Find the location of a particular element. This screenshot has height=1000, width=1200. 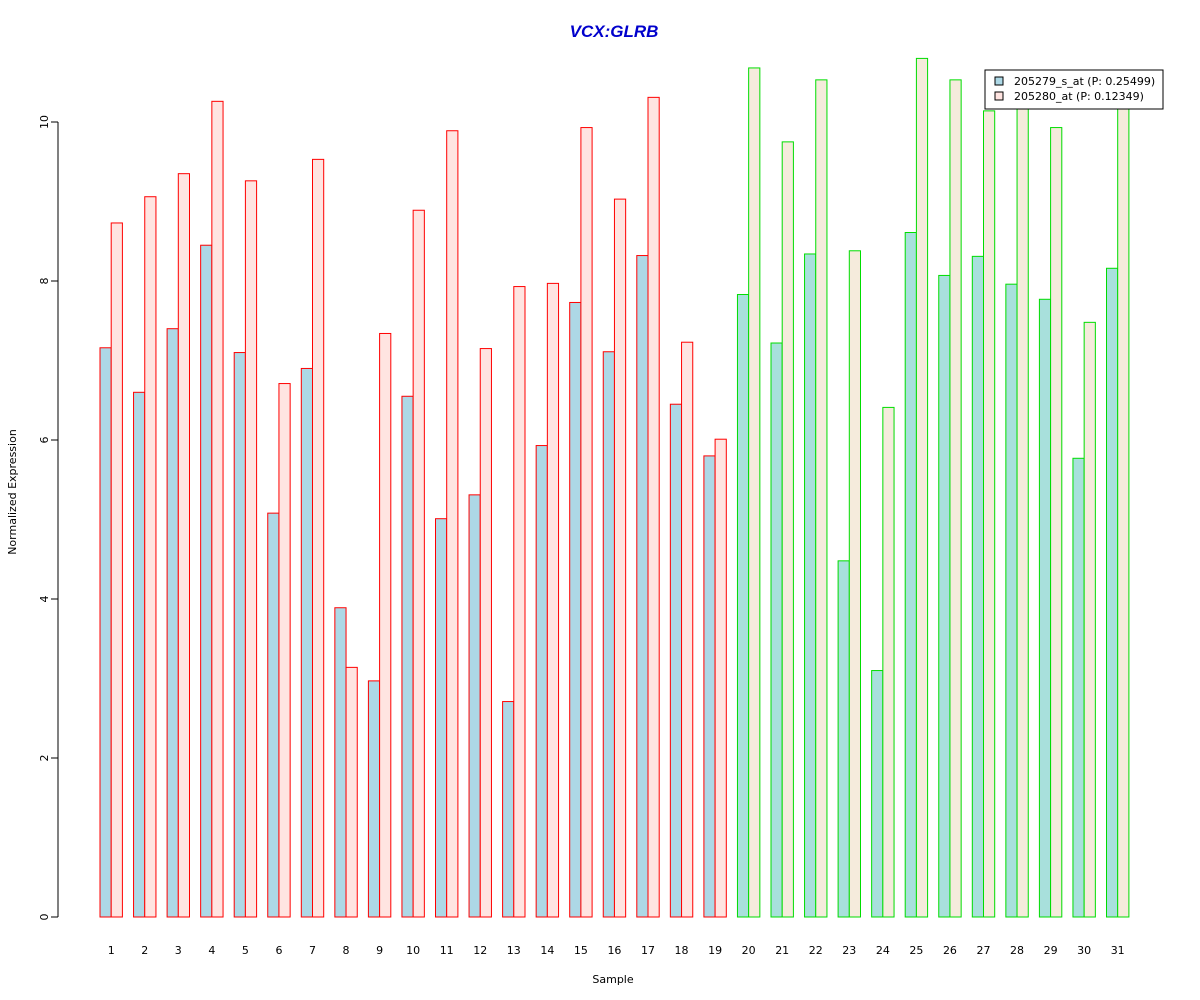

x-tick-label: 1 is located at coordinates (111, 950).